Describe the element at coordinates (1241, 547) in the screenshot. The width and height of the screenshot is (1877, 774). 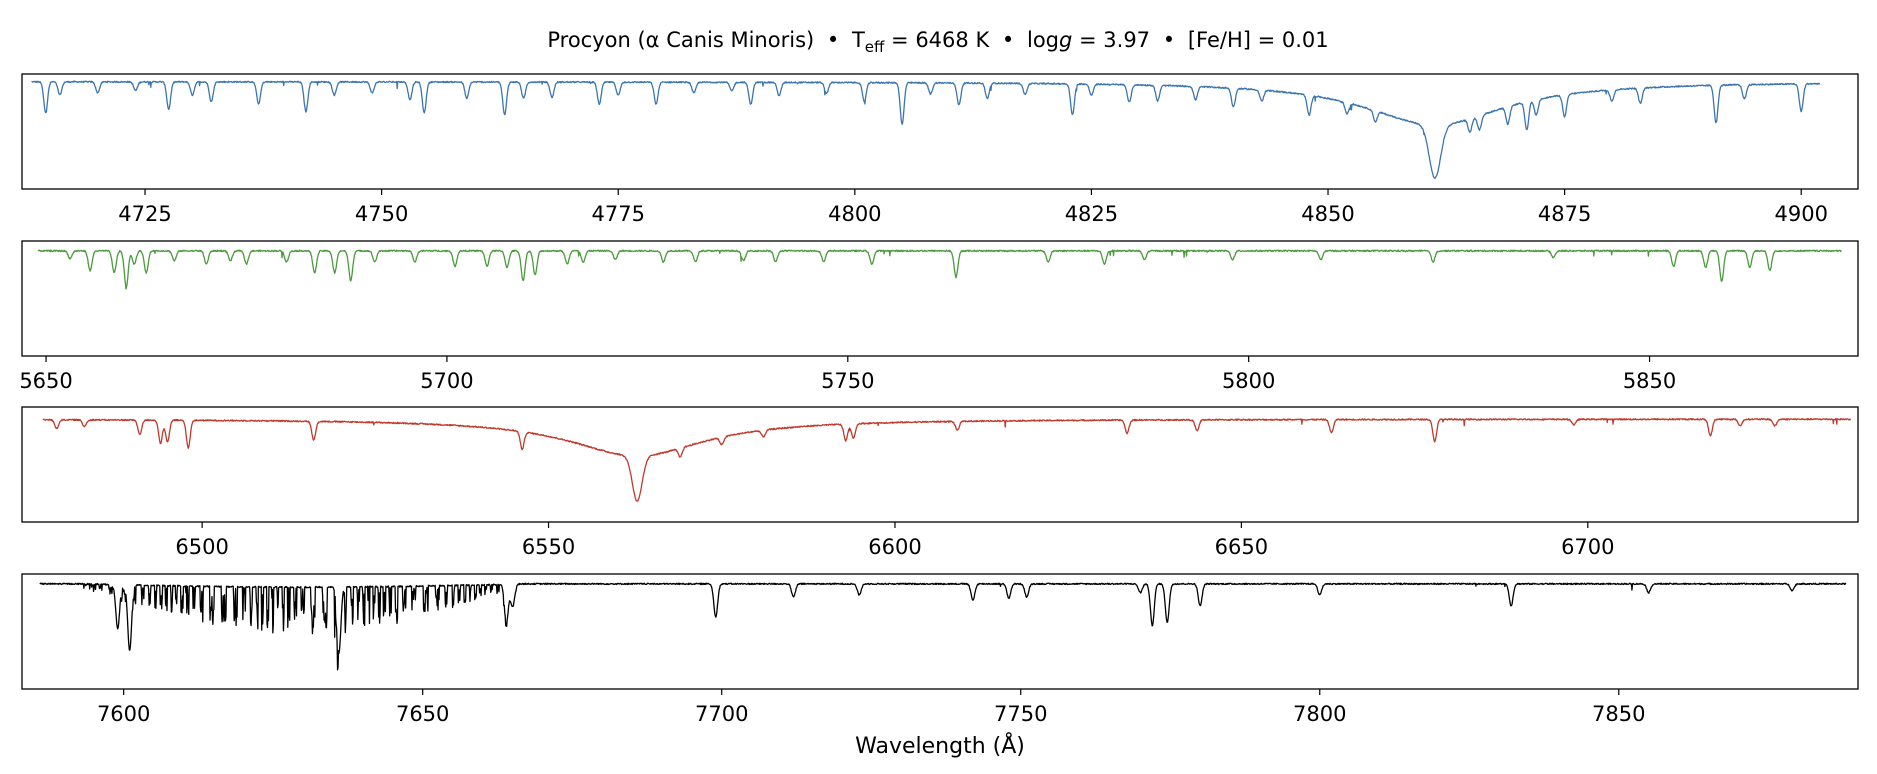
I see `x-tick-label: 6650` at that location.